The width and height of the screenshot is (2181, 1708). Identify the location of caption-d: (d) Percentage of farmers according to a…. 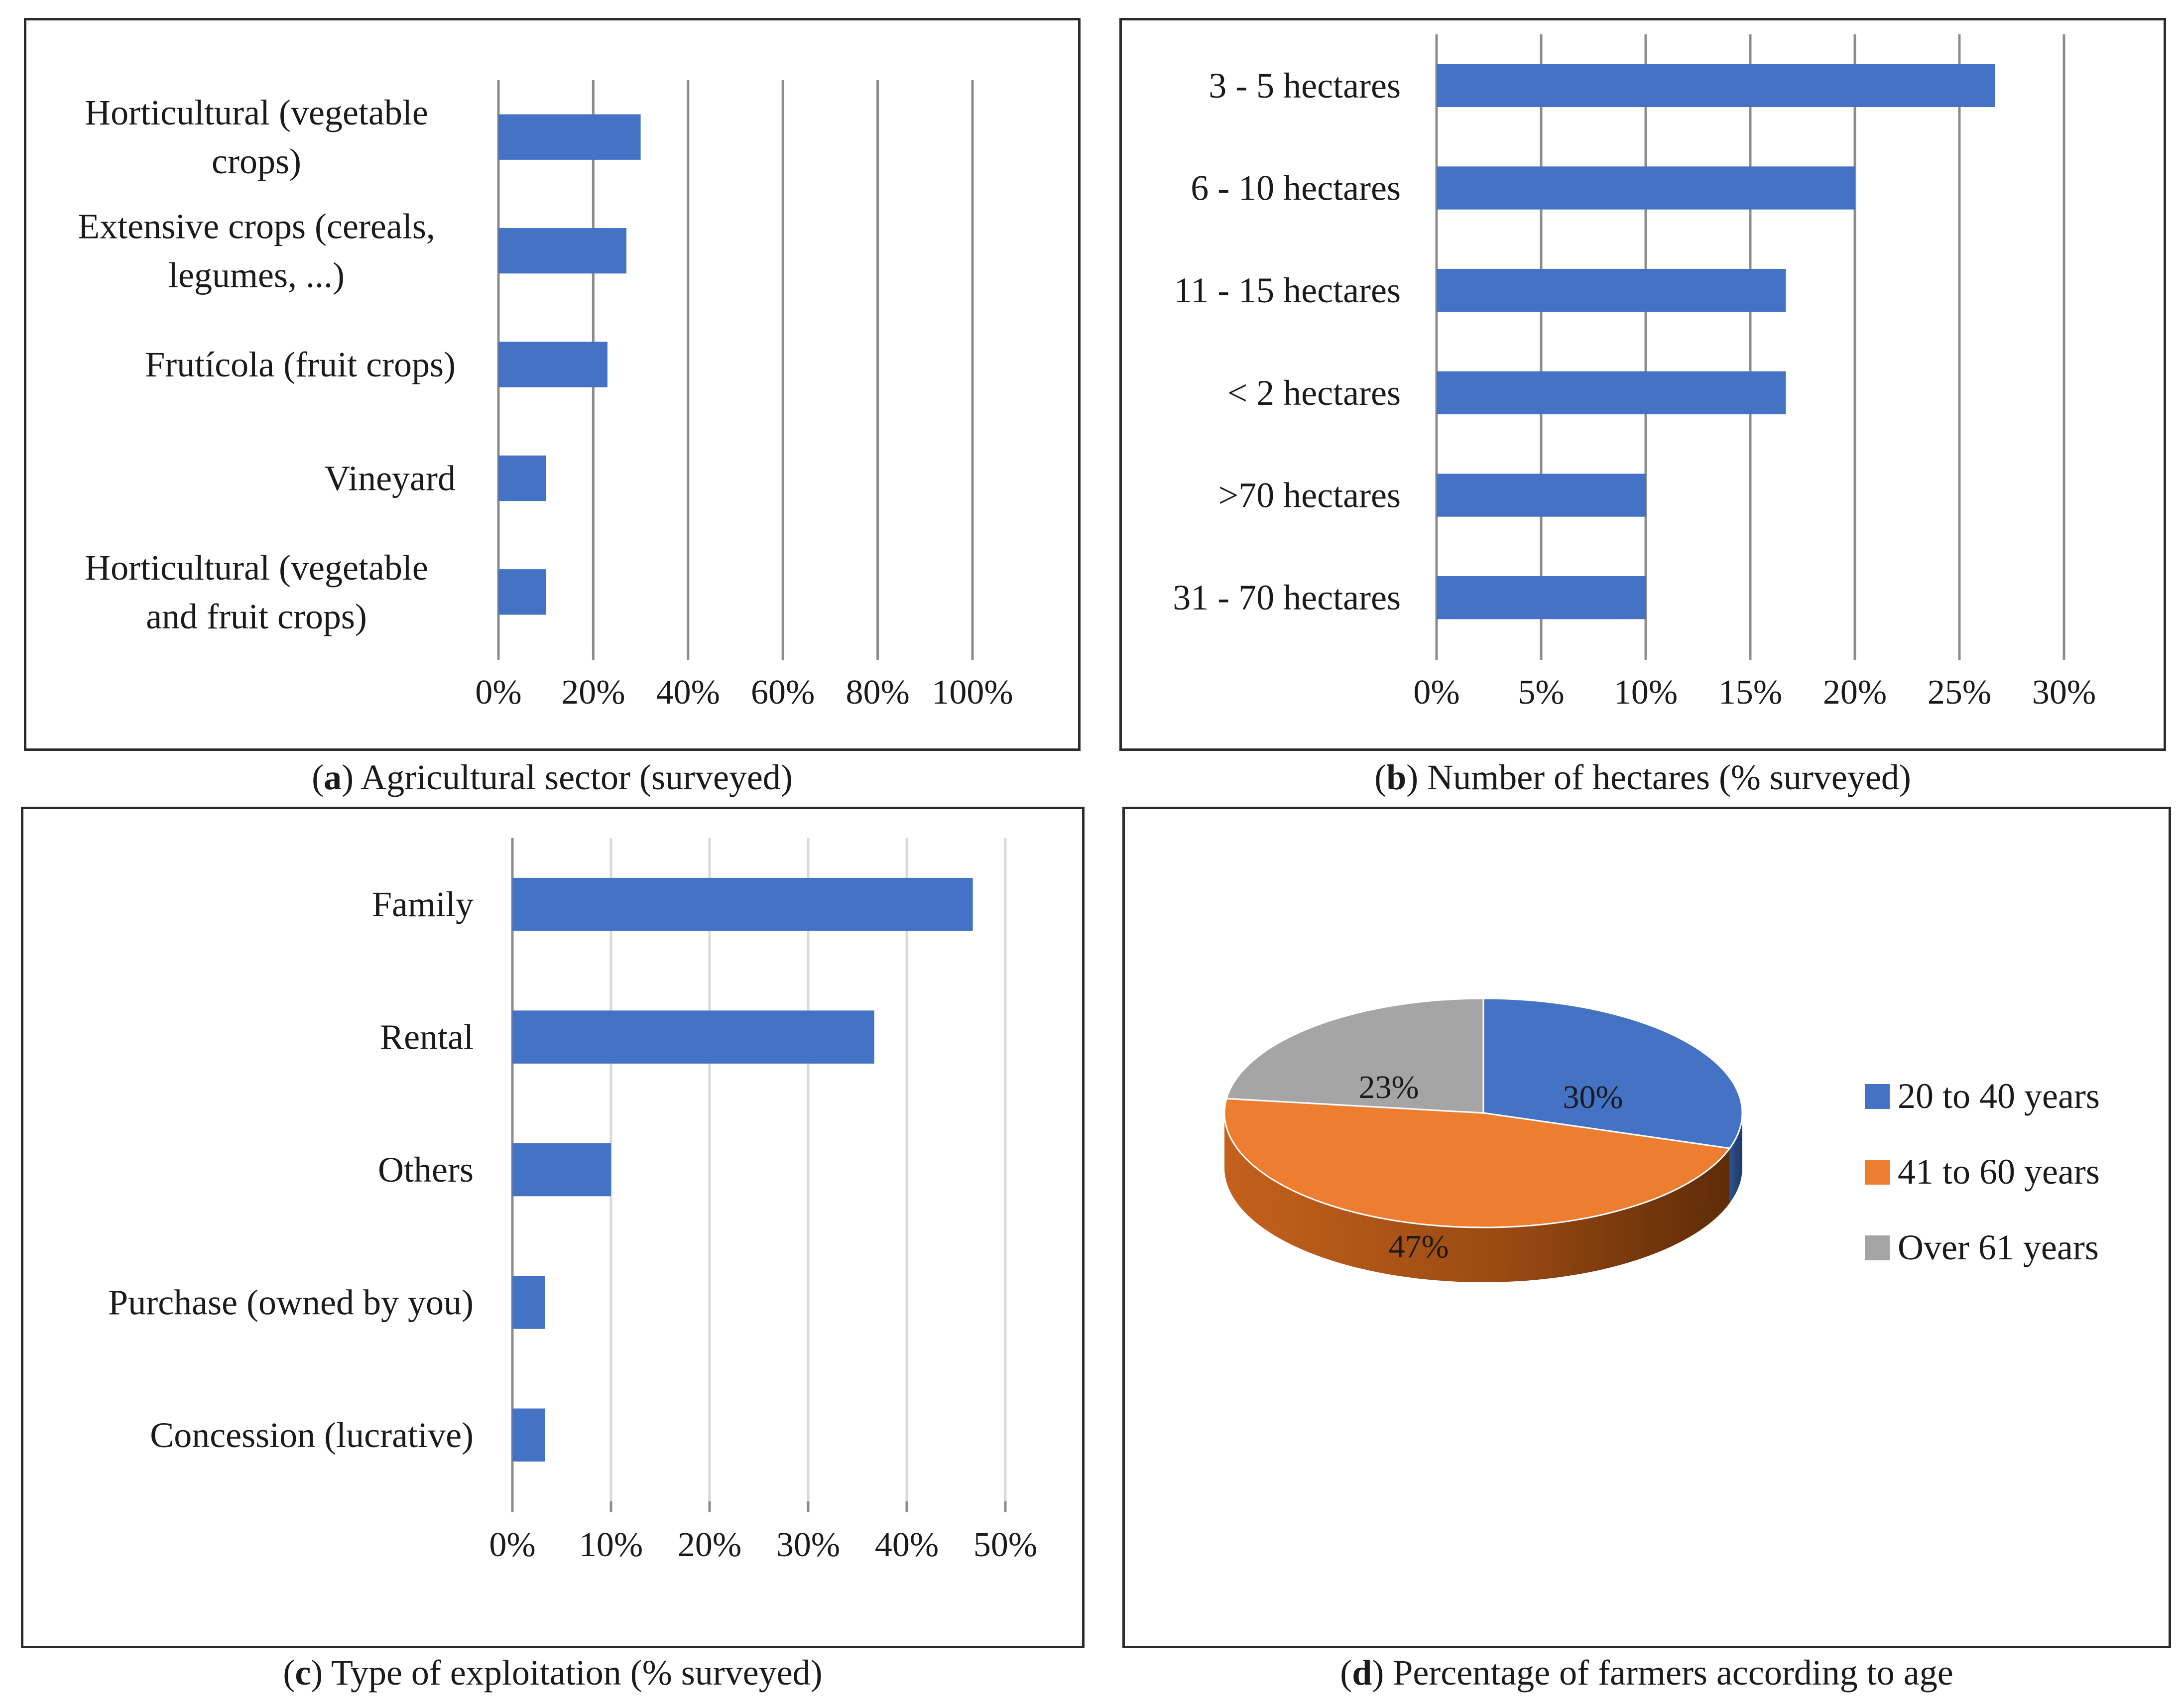
(1646, 1673).